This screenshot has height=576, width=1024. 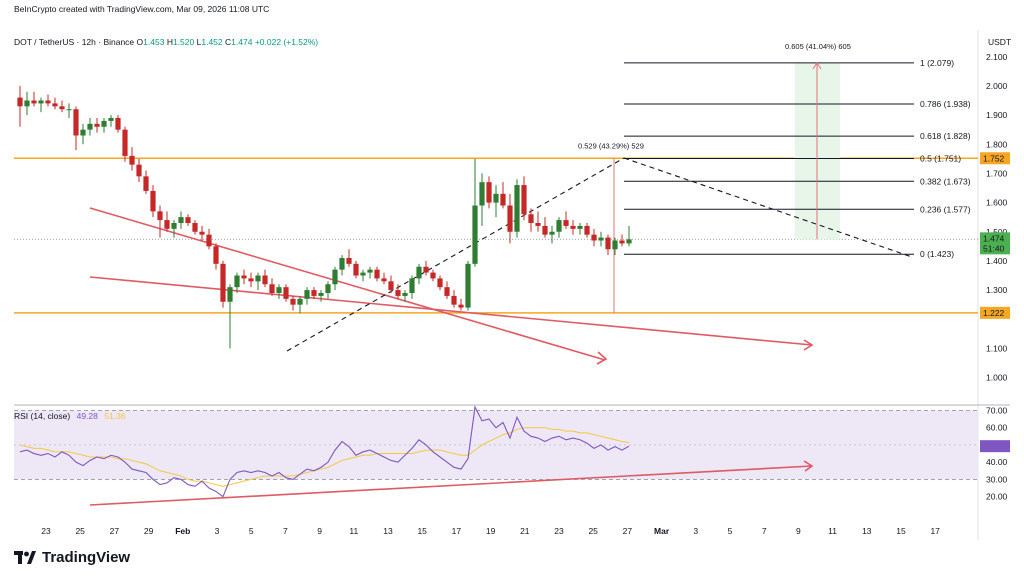 I want to click on price-tick-label: 1.300, so click(x=997, y=290).